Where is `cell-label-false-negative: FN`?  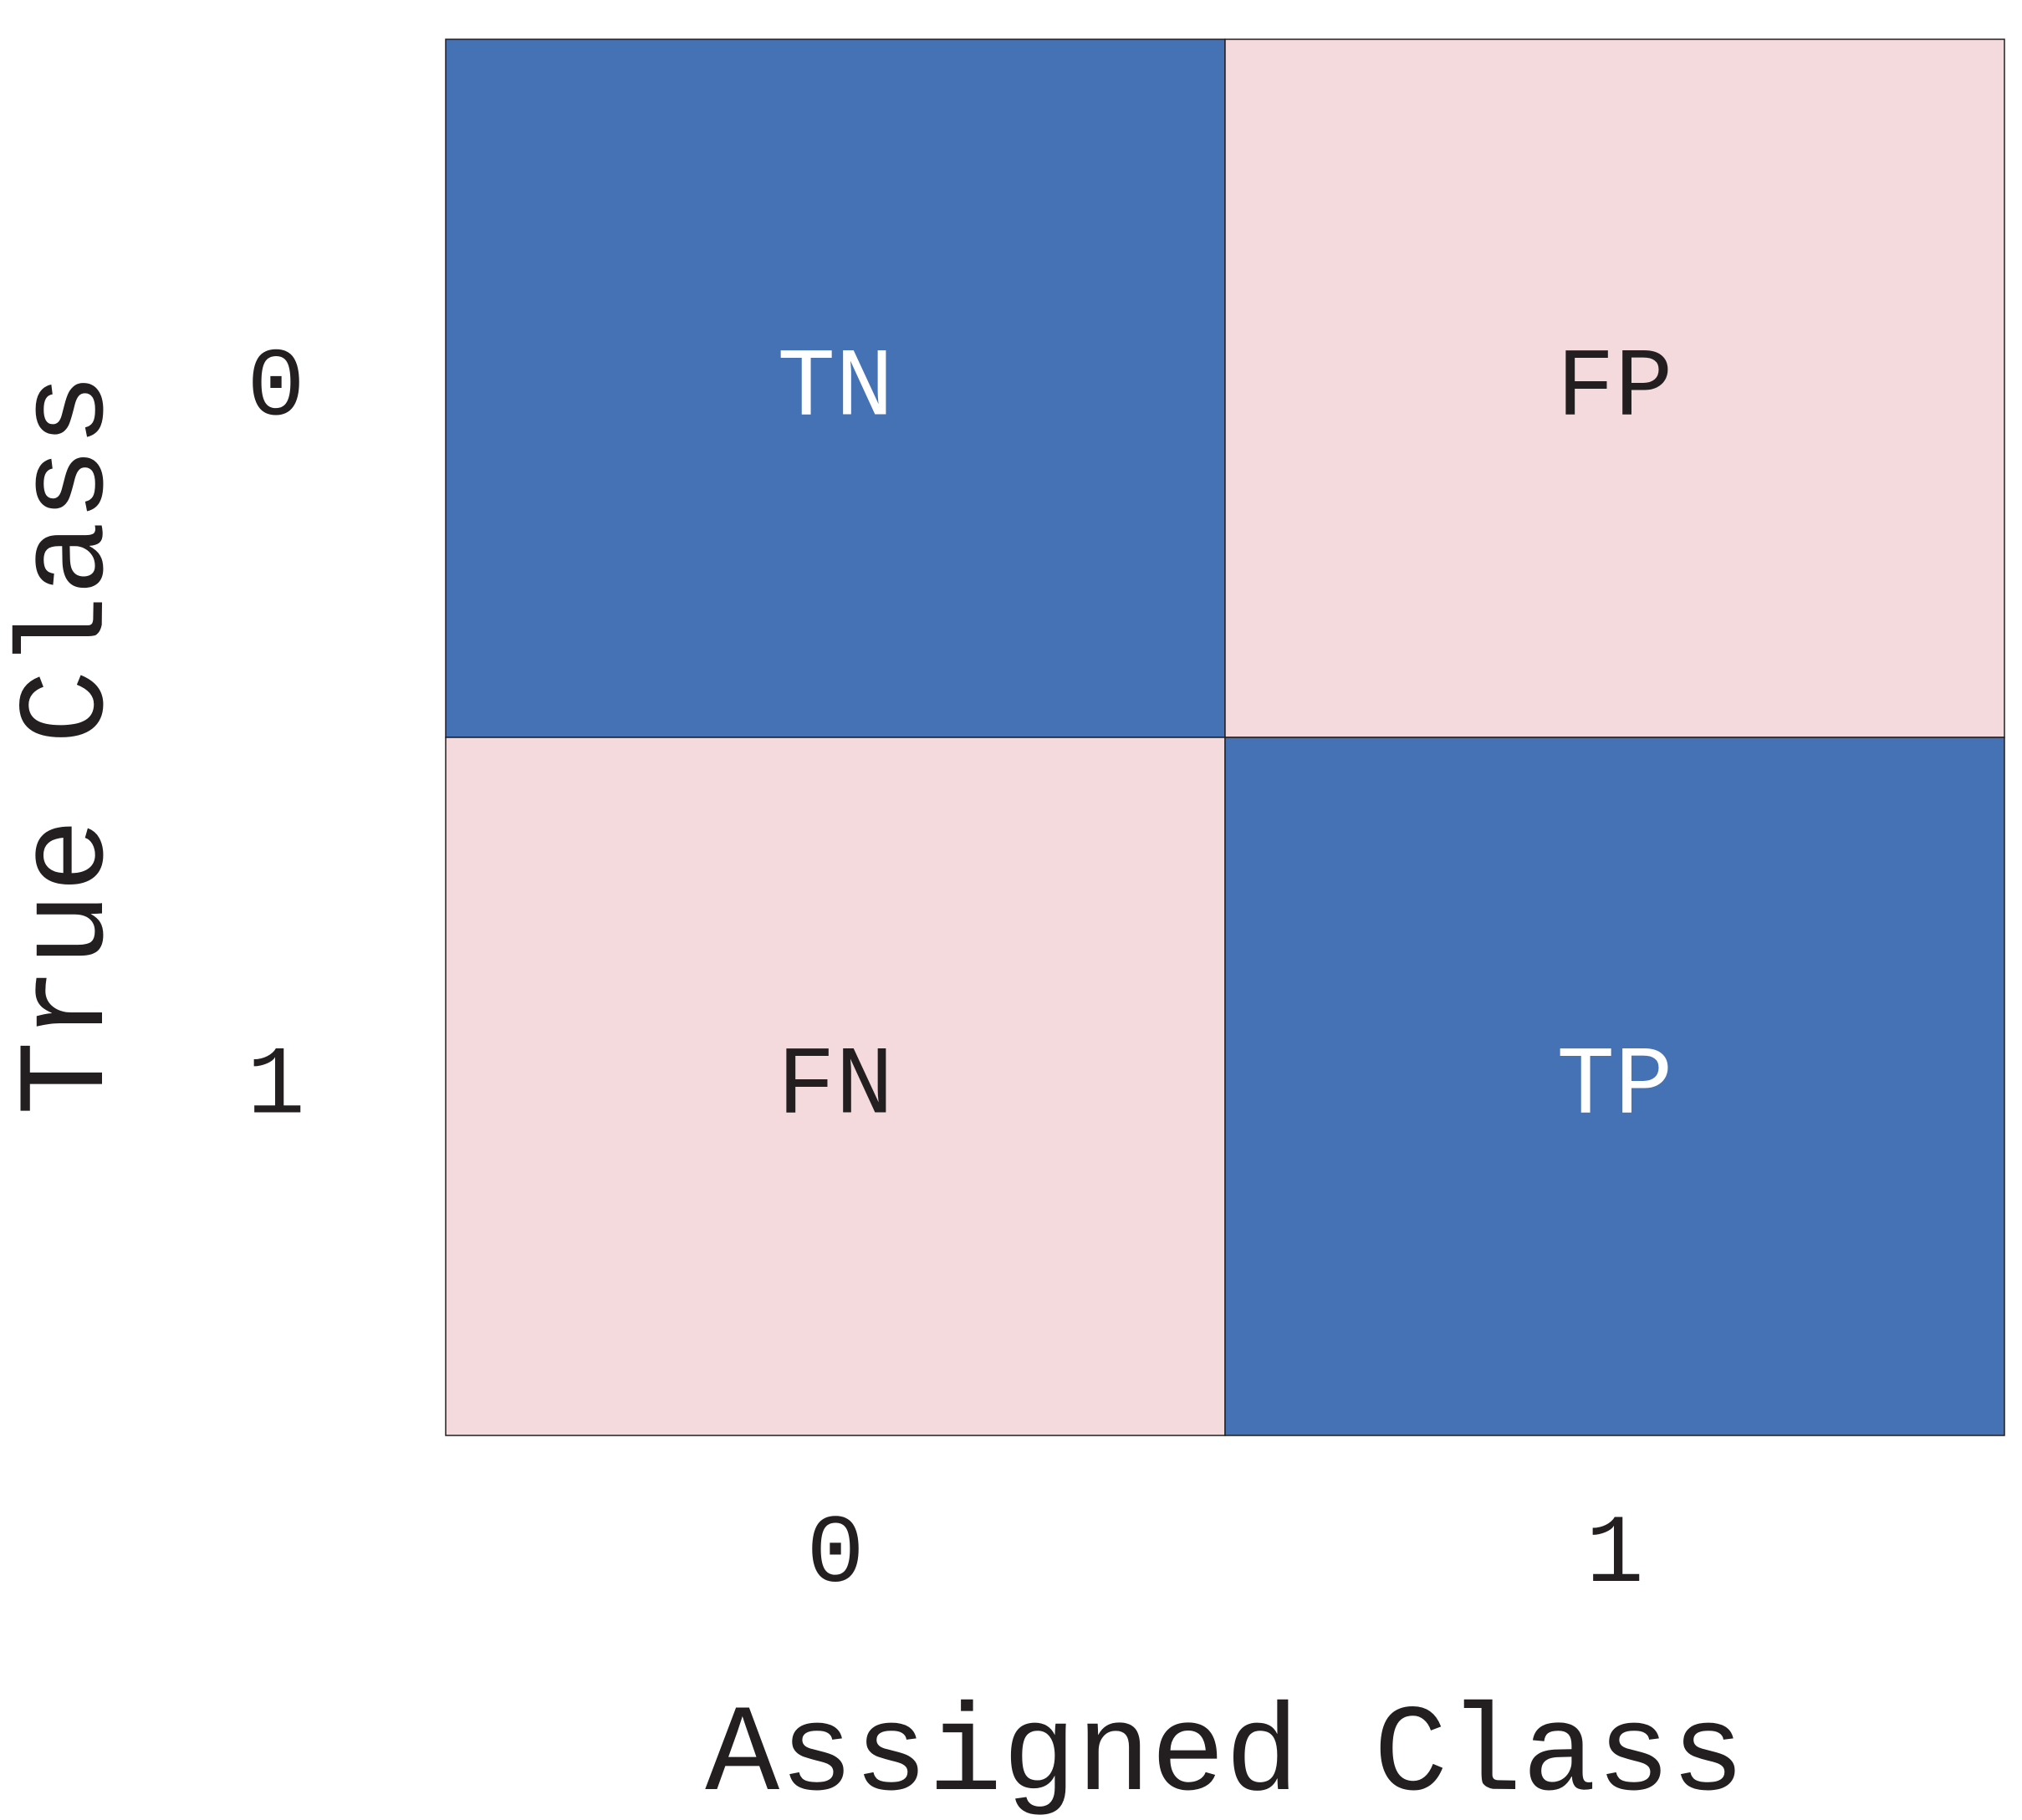 cell-label-false-negative: FN is located at coordinates (835, 1087).